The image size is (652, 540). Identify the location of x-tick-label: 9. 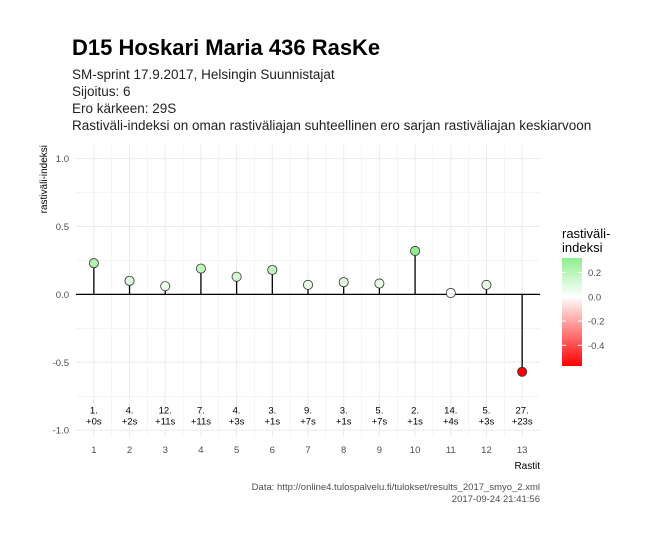
(379, 450).